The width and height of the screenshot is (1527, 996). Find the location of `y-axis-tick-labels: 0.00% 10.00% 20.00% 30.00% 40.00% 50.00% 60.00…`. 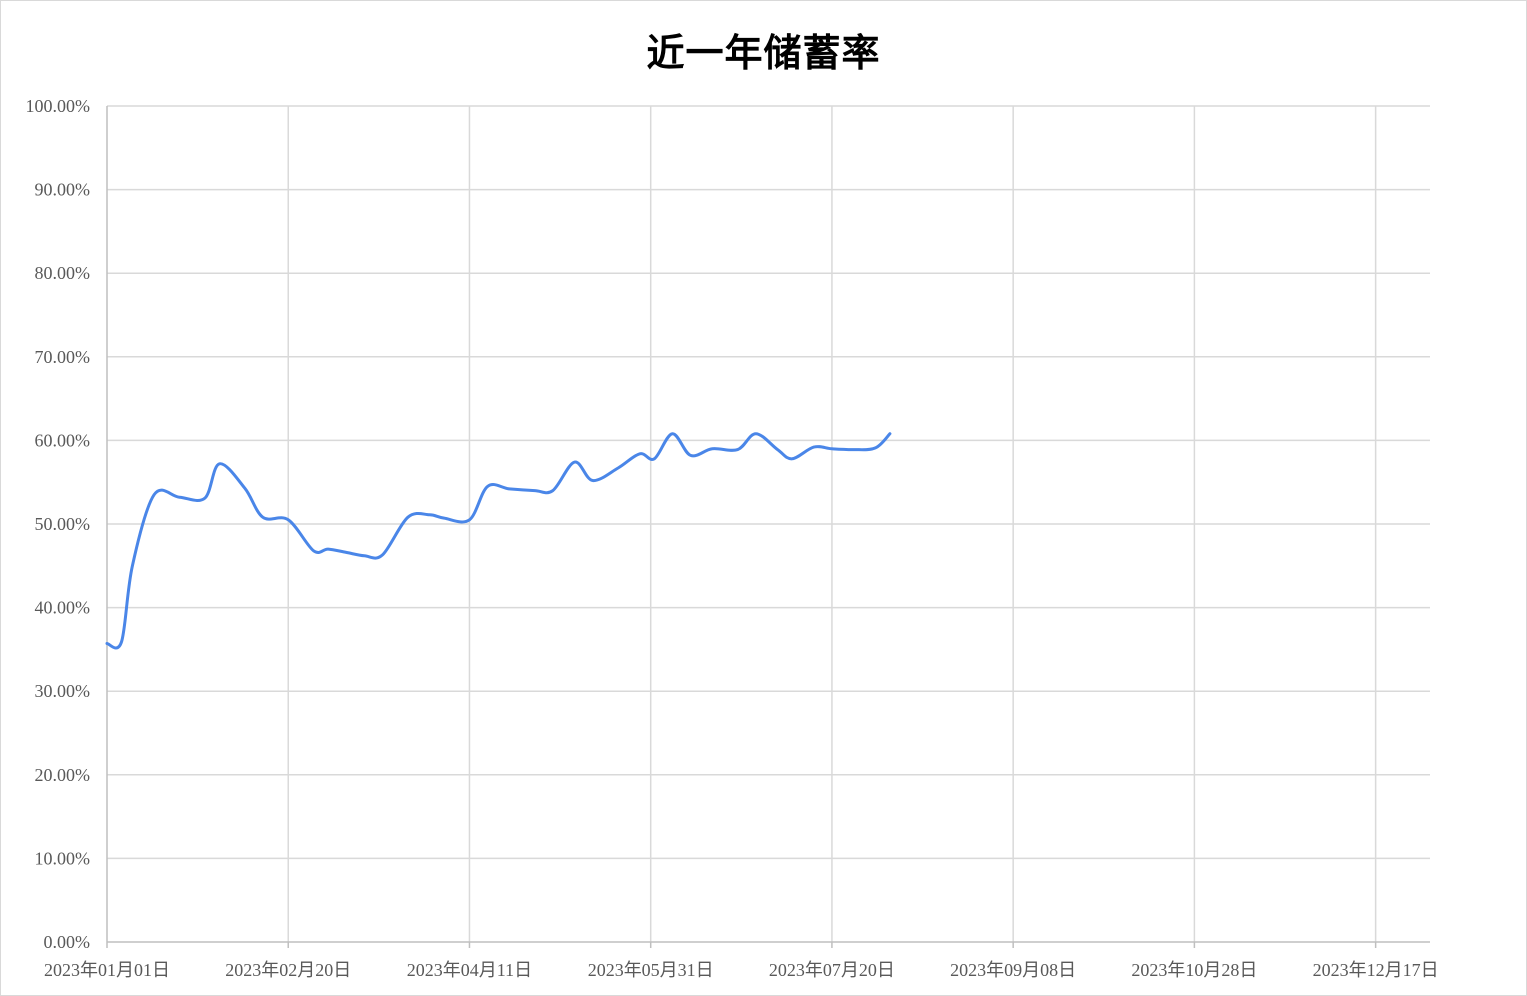

y-axis-tick-labels: 0.00% 10.00% 20.00% 30.00% 40.00% 50.00% 60.00… is located at coordinates (58, 524).